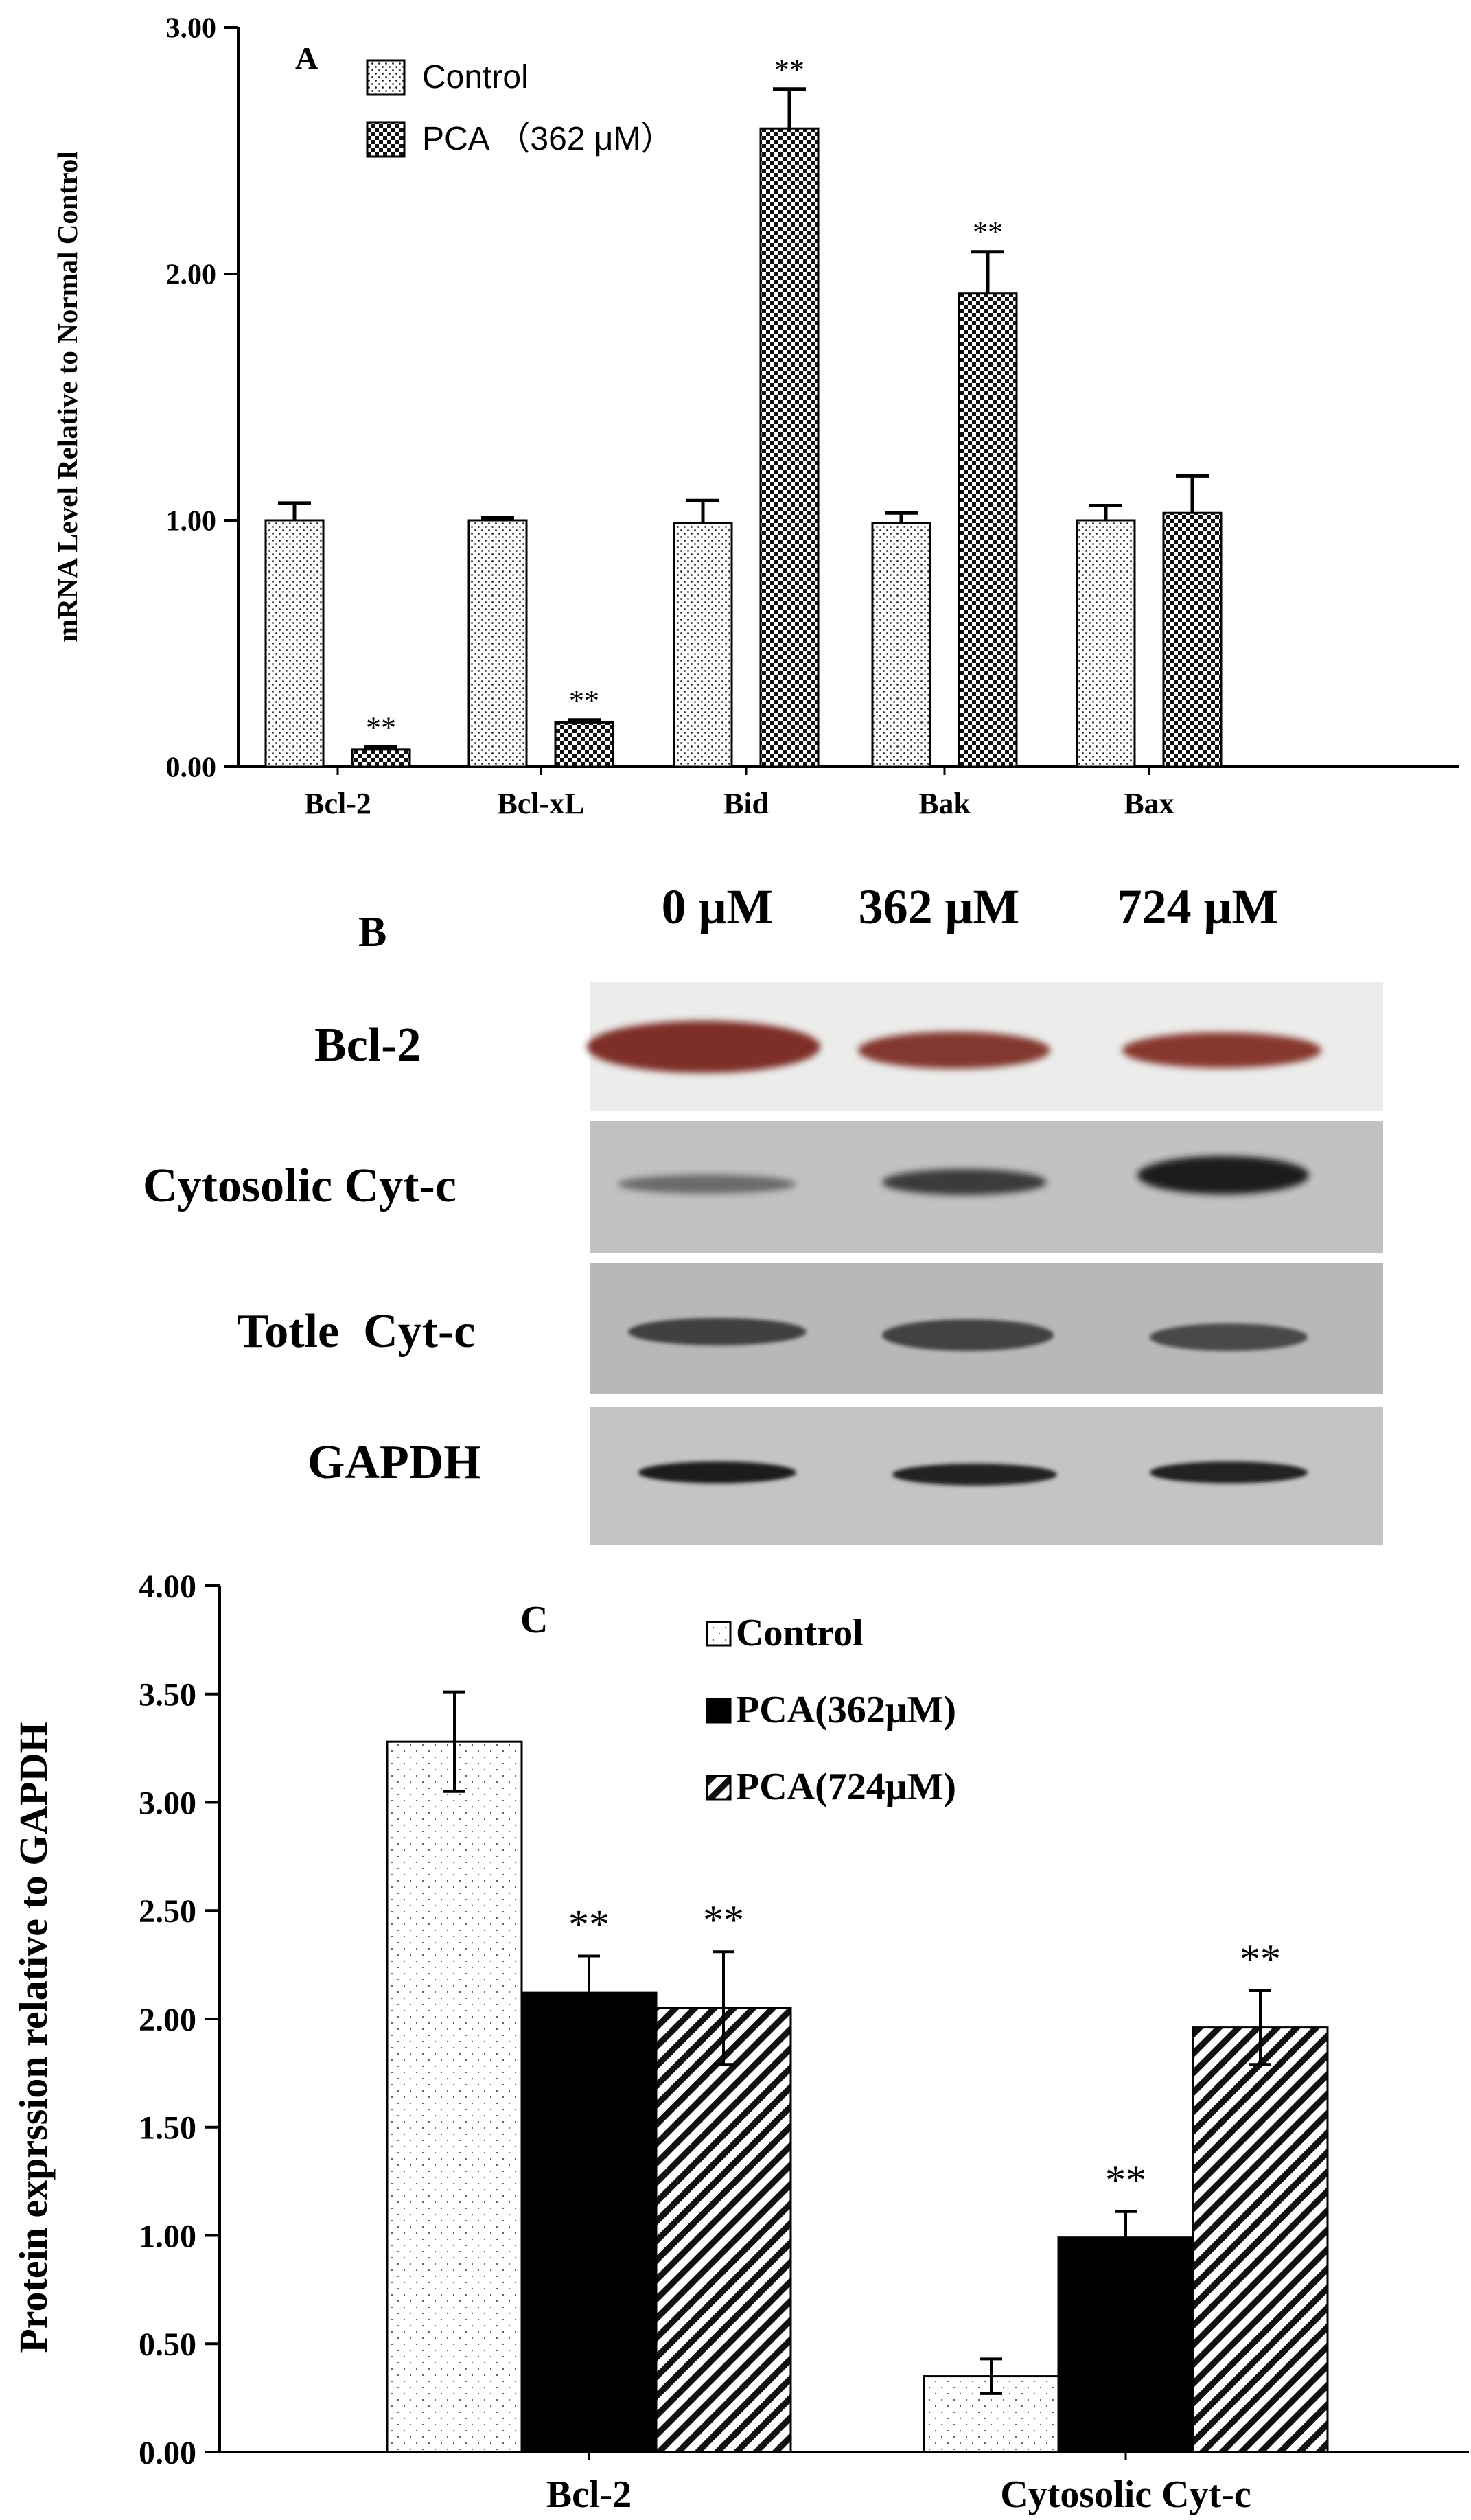  What do you see at coordinates (498, 643) in the screenshot?
I see `bar-control-bcl-xl` at bounding box center [498, 643].